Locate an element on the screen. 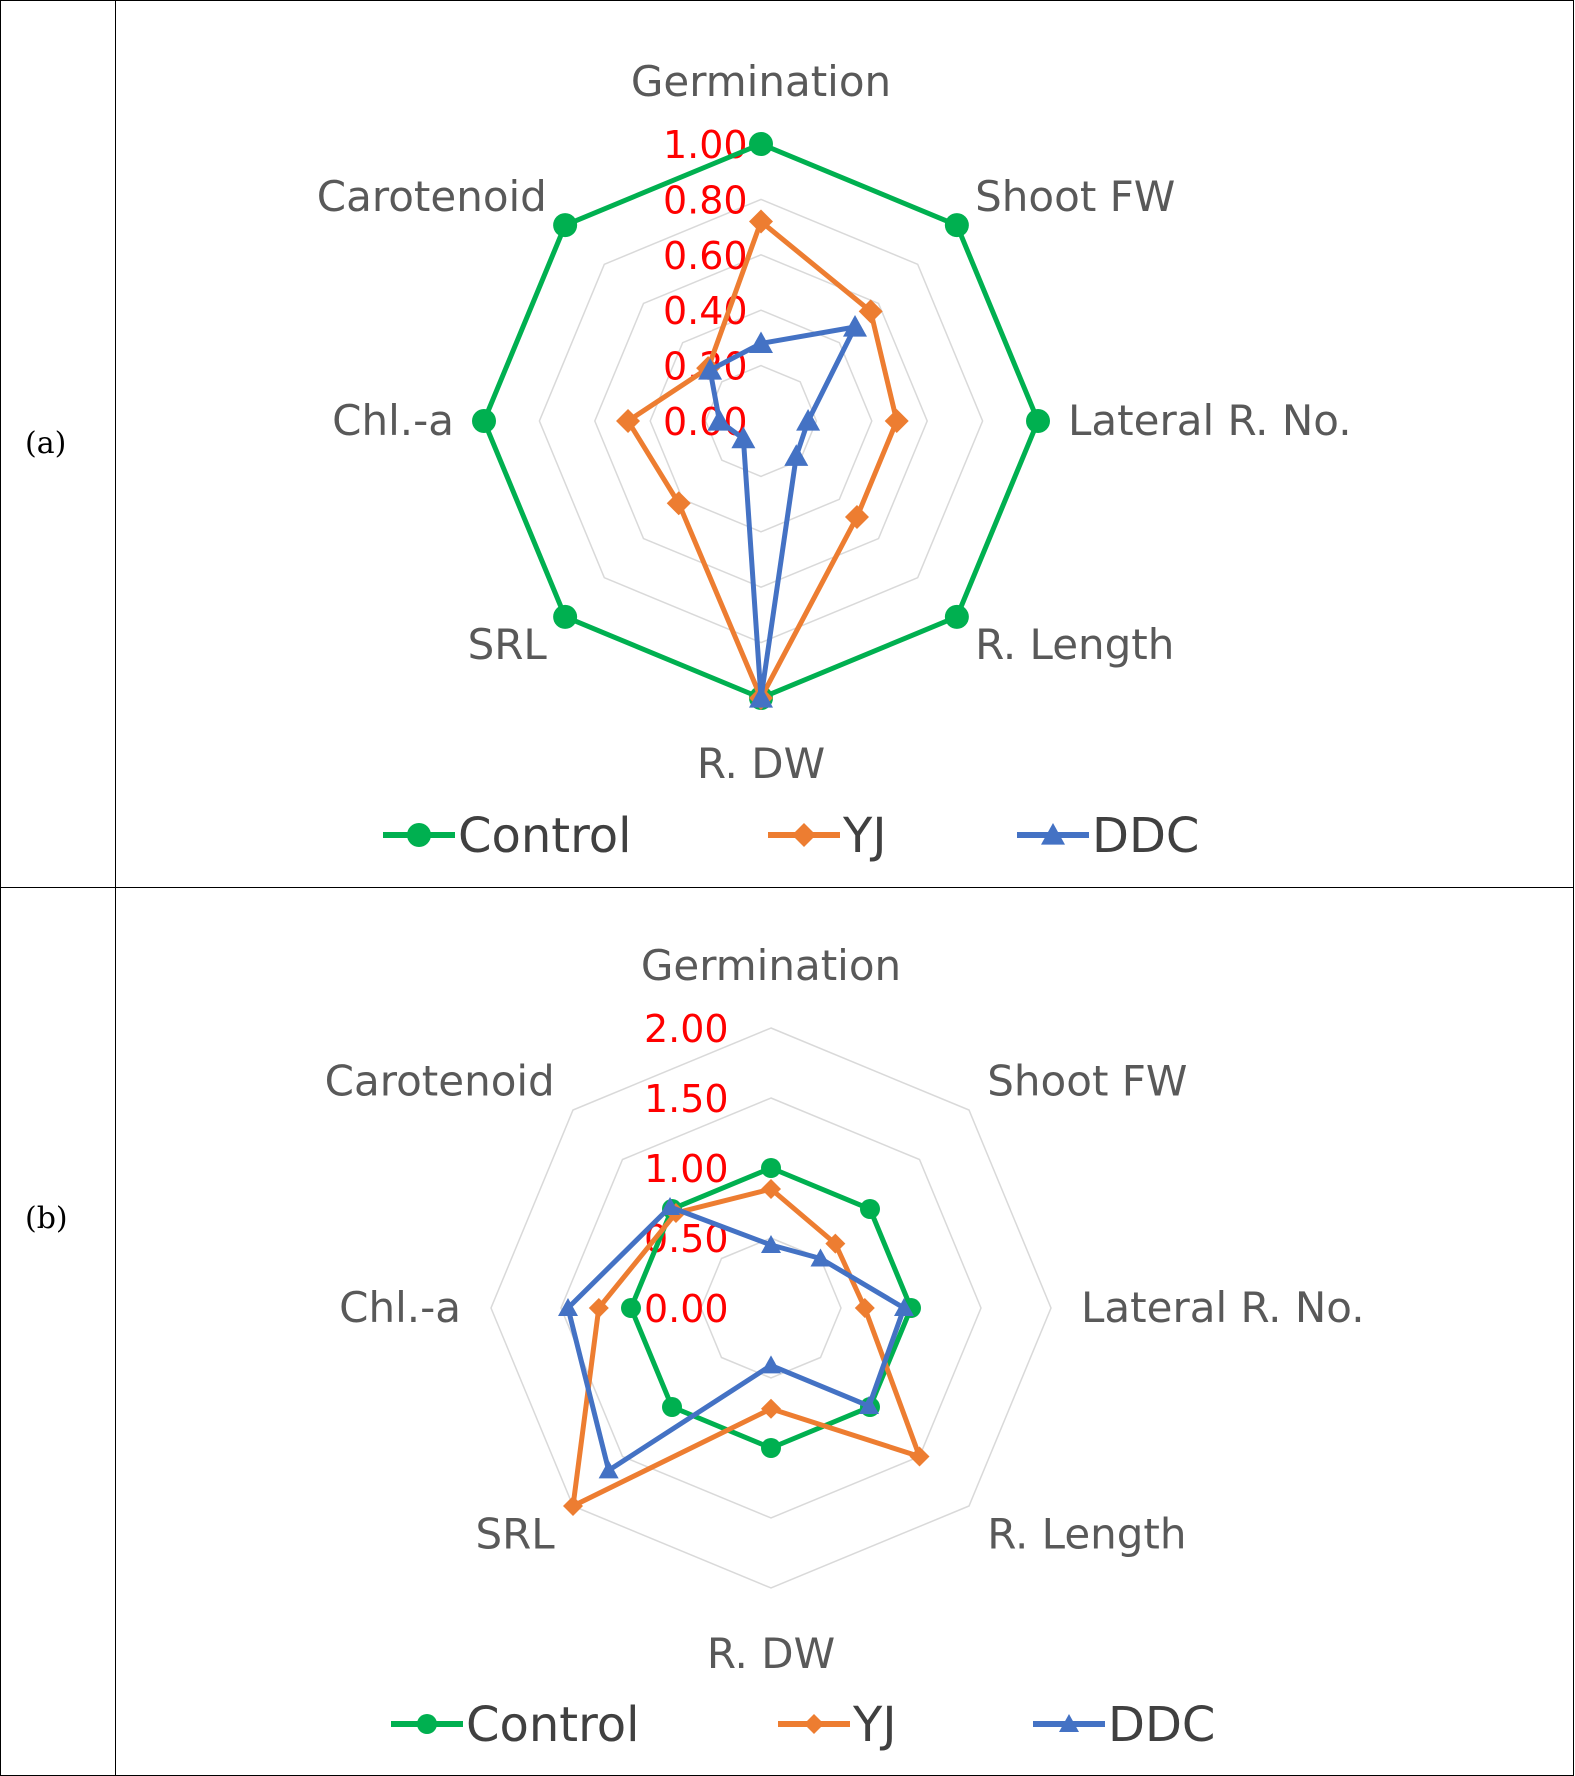  data-point-control-r-dw is located at coordinates (771, 1448).